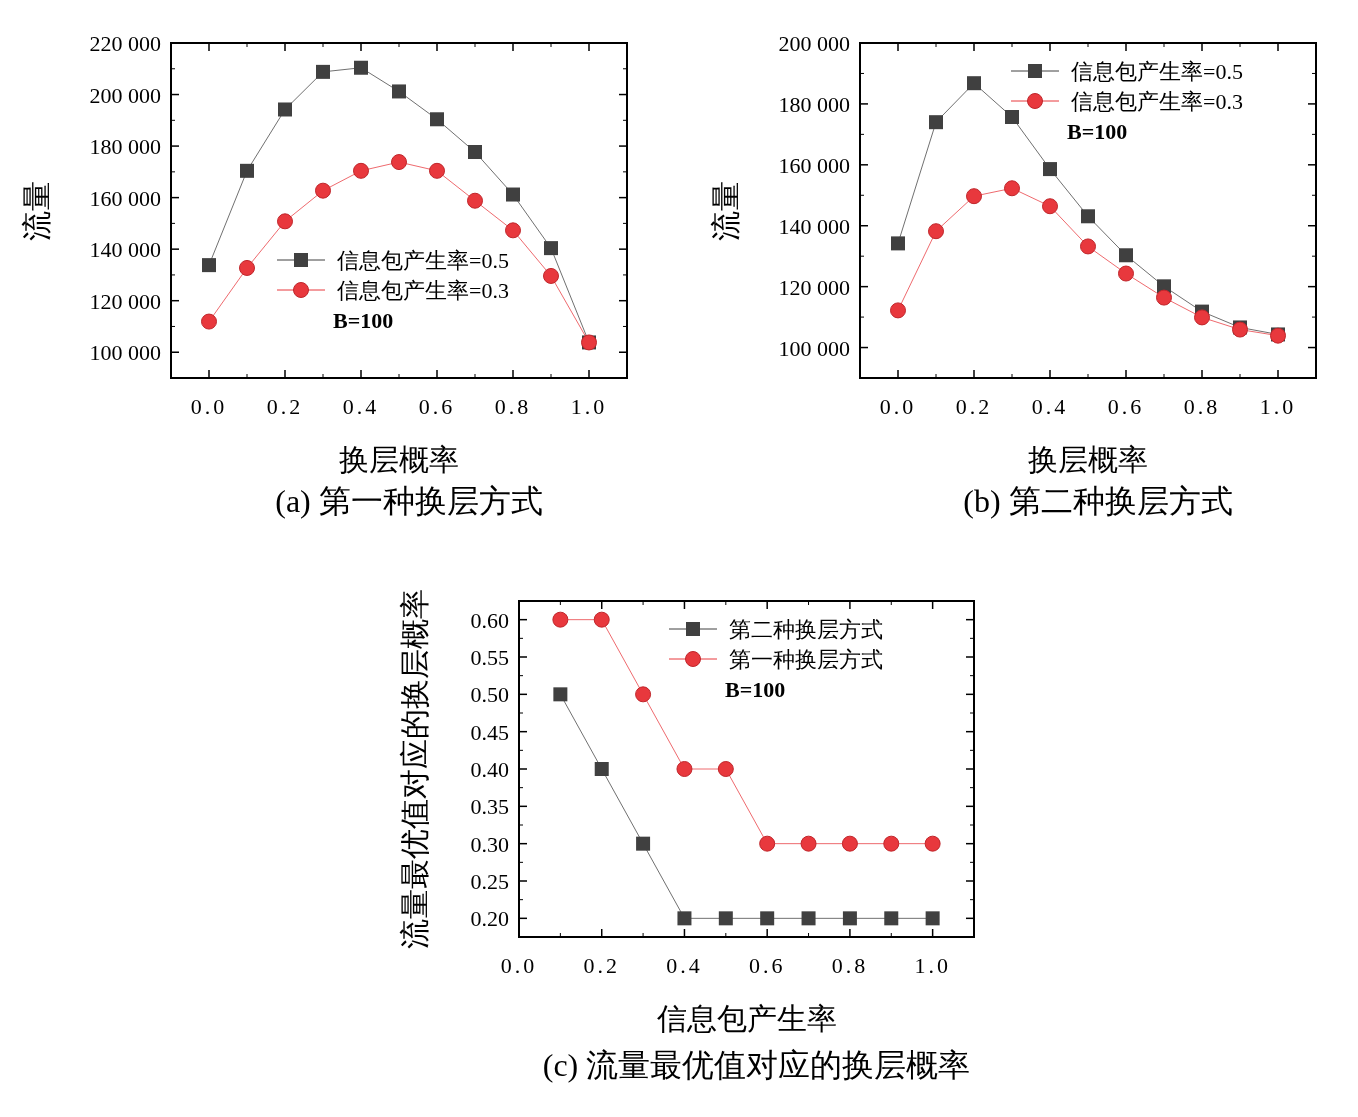  What do you see at coordinates (125, 43) in the screenshot?
I see `y-tick-label: 220 000` at bounding box center [125, 43].